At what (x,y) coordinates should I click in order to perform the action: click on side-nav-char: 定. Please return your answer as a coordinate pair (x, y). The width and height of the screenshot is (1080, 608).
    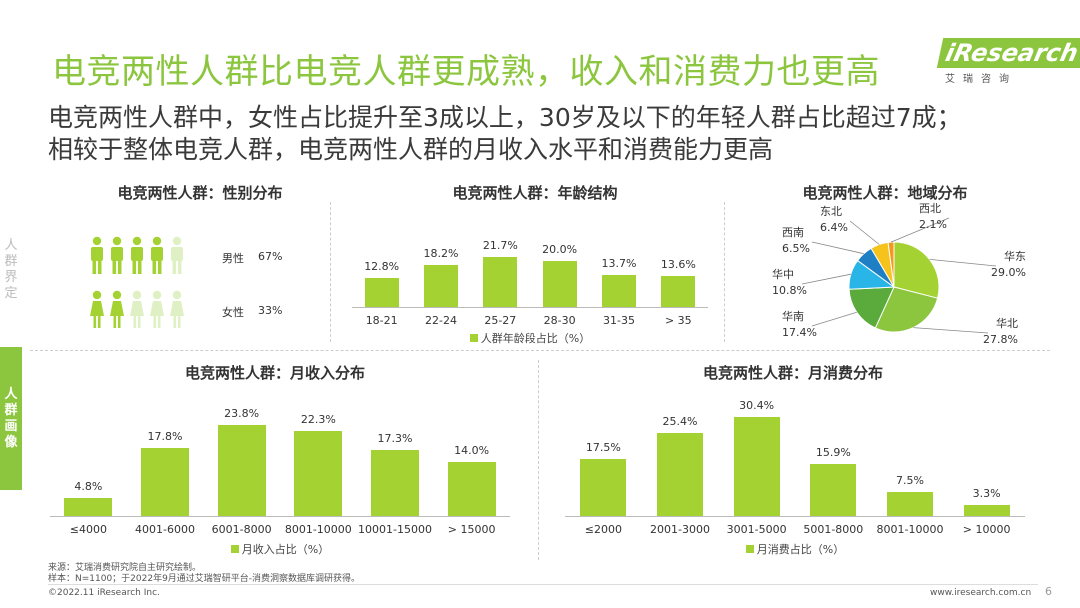
    Looking at the image, I should click on (11, 293).